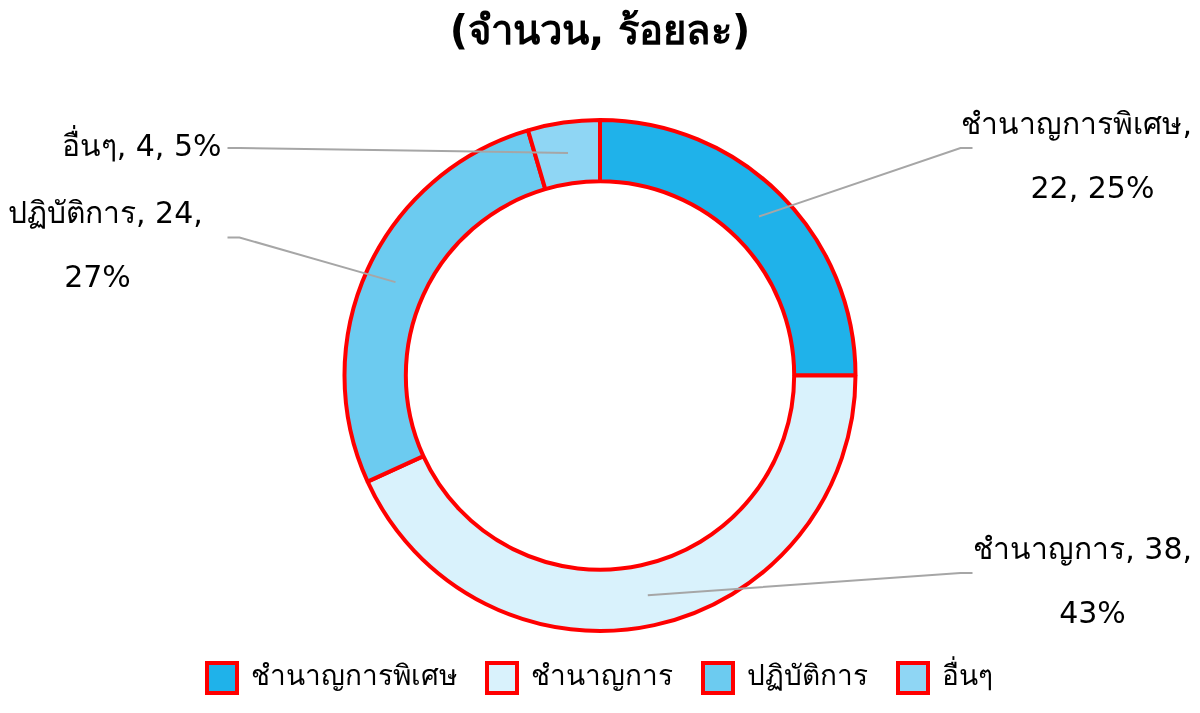  I want to click on data-label: อื่นๆ, 4, 5%, so click(141, 143).